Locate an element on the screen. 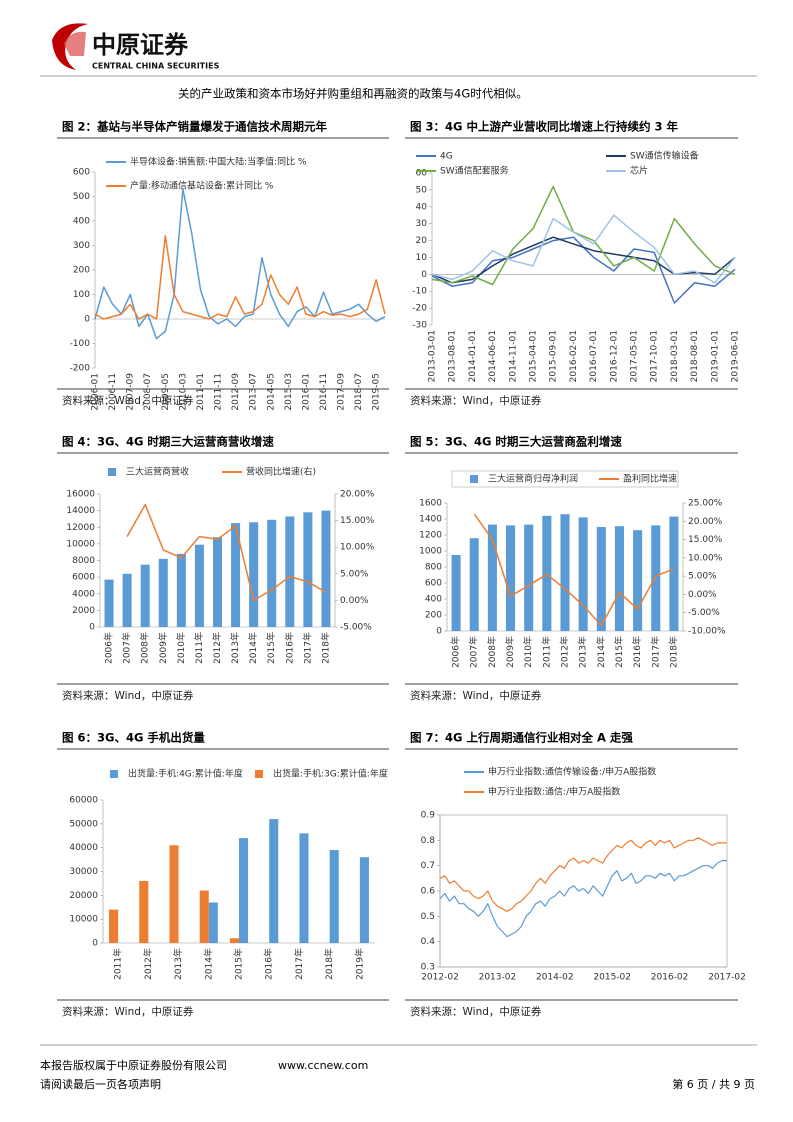 This screenshot has width=793, height=1122. legend-label: SW通信配套服务 is located at coordinates (474, 171).